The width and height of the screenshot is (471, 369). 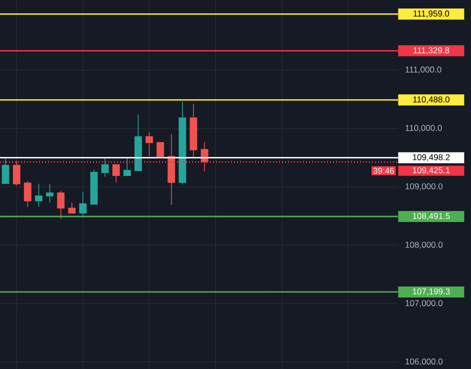 I want to click on y-tick-label: 106,000.0, so click(x=424, y=362).